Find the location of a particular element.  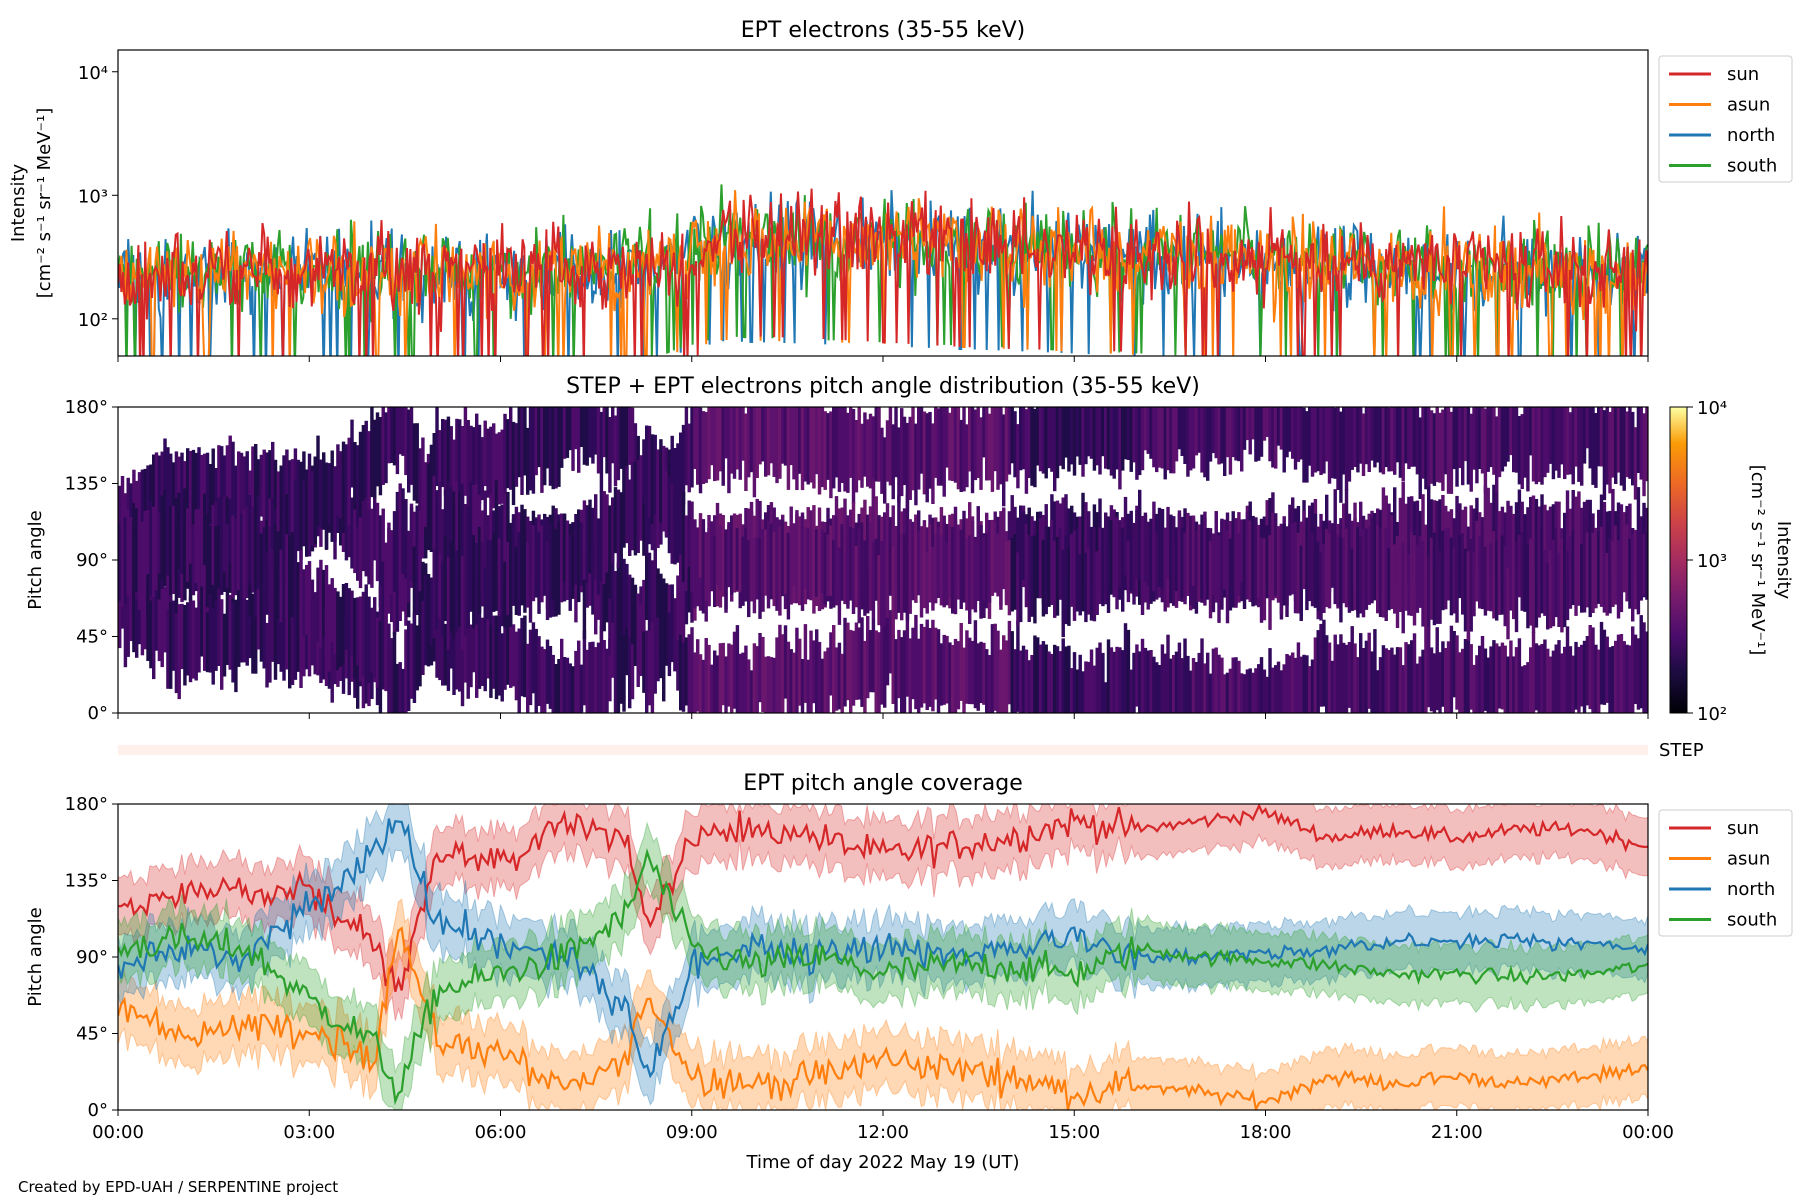

legend-label-south: south is located at coordinates (1752, 166).